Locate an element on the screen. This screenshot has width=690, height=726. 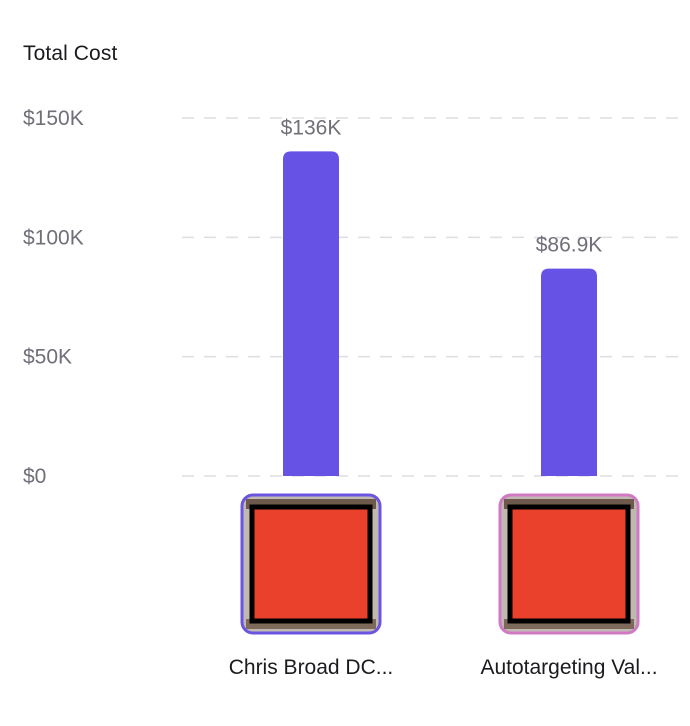
y-tick-label: $100K is located at coordinates (53, 237).